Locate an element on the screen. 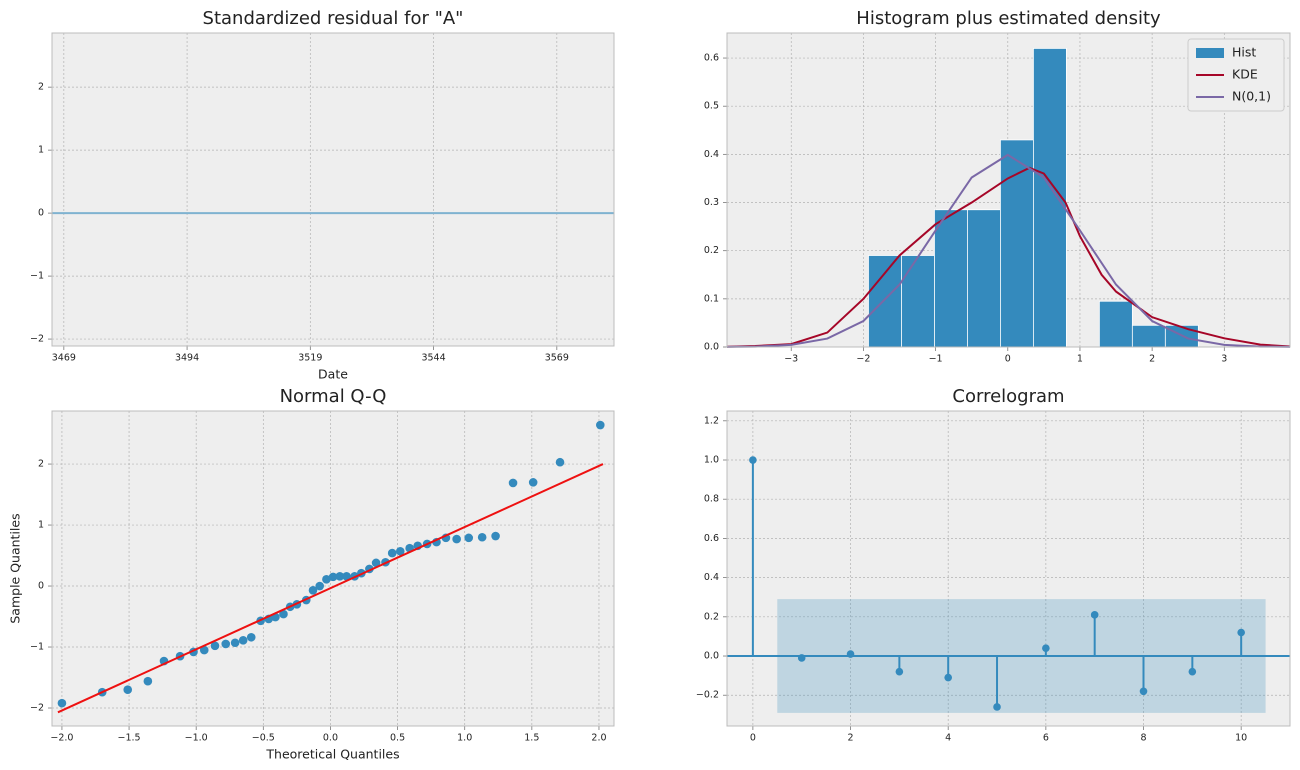 The height and width of the screenshot is (770, 1300). x-tick-label: 8 is located at coordinates (1143, 738).